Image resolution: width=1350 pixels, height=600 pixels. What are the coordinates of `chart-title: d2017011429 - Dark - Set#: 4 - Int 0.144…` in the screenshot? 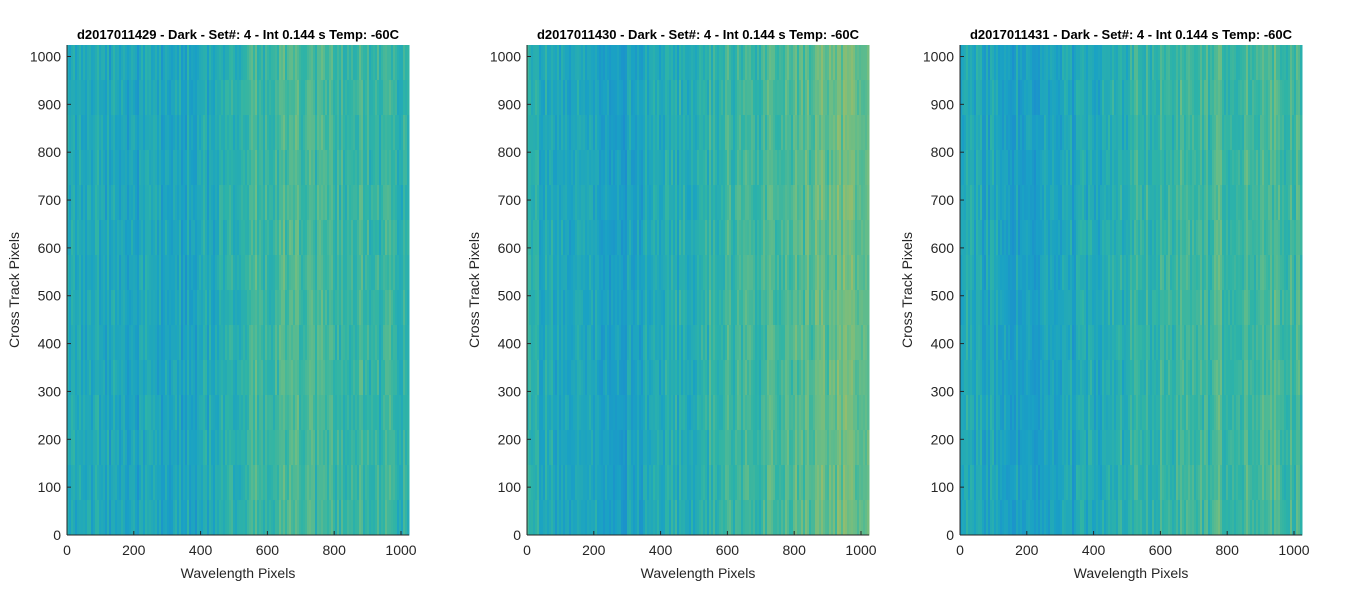 It's located at (238, 34).